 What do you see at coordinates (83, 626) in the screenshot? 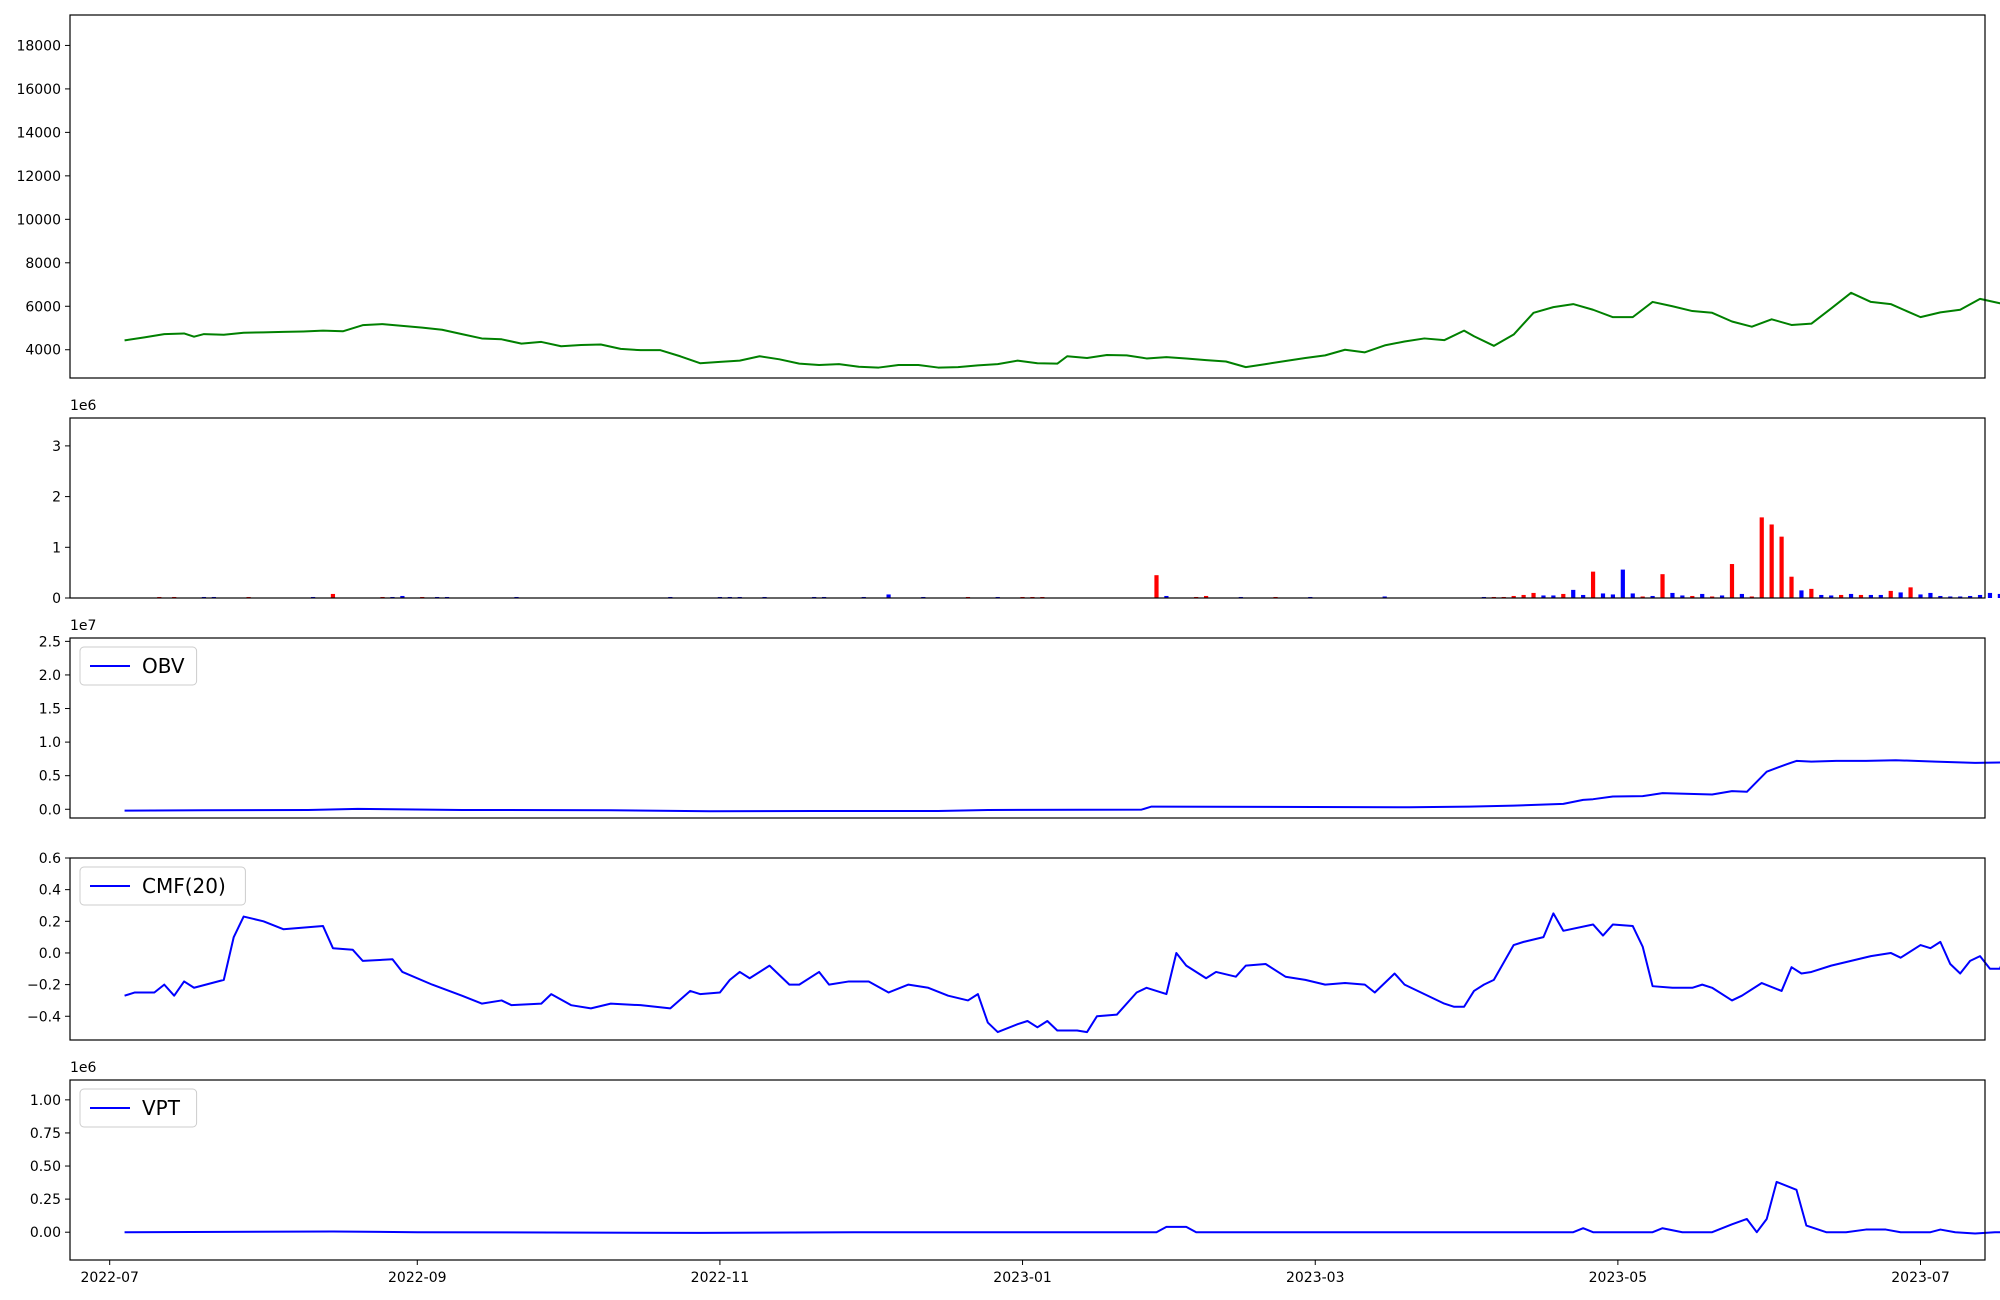
I see `axis-offset-label: 1e7` at bounding box center [83, 626].